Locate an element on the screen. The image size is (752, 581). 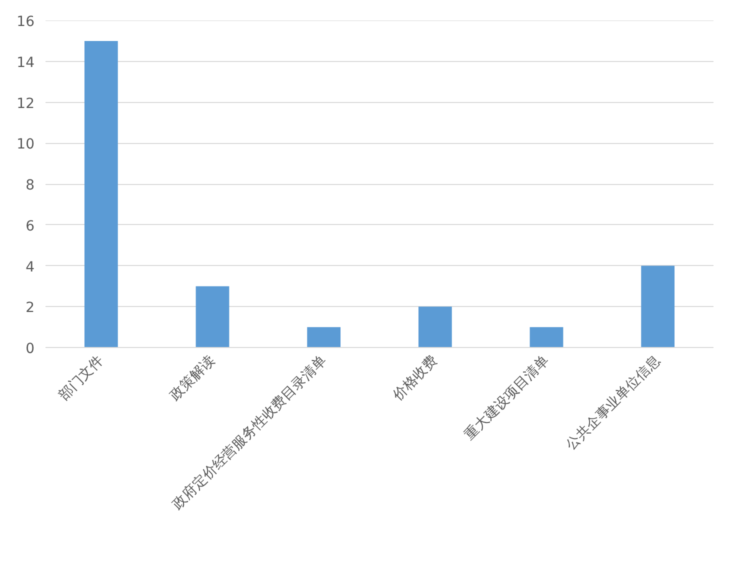
y-tick-label: 0 is located at coordinates (30, 349).